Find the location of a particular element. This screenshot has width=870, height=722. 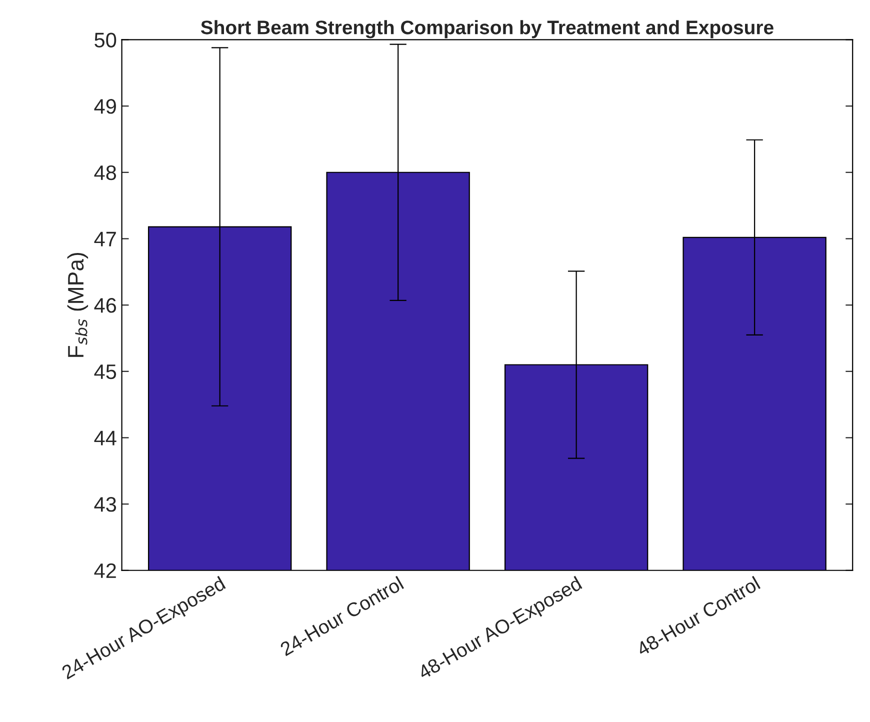

chart-title: Short Beam Strength Comparison by Treatment and Exposure is located at coordinates (487, 29).